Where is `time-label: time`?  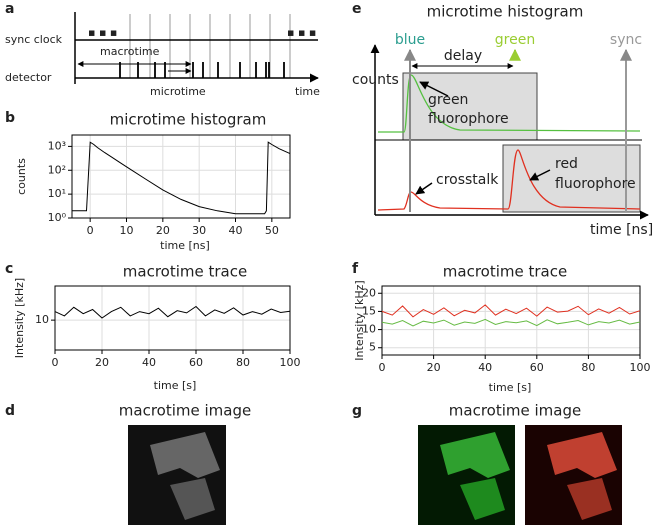 time-label: time is located at coordinates (307, 91).